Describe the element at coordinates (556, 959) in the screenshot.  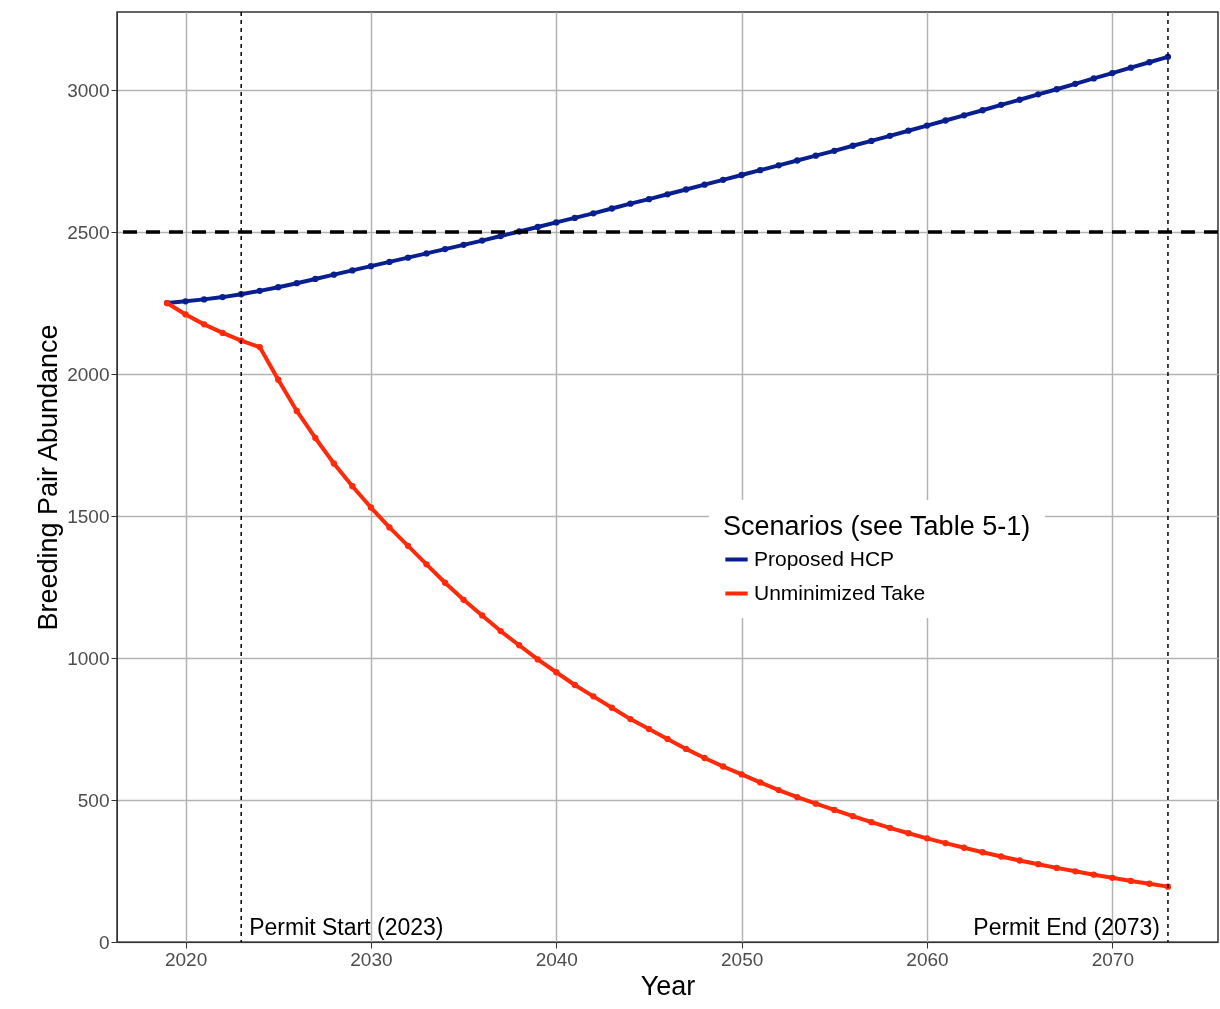
I see `x-tick-label: 2040` at that location.